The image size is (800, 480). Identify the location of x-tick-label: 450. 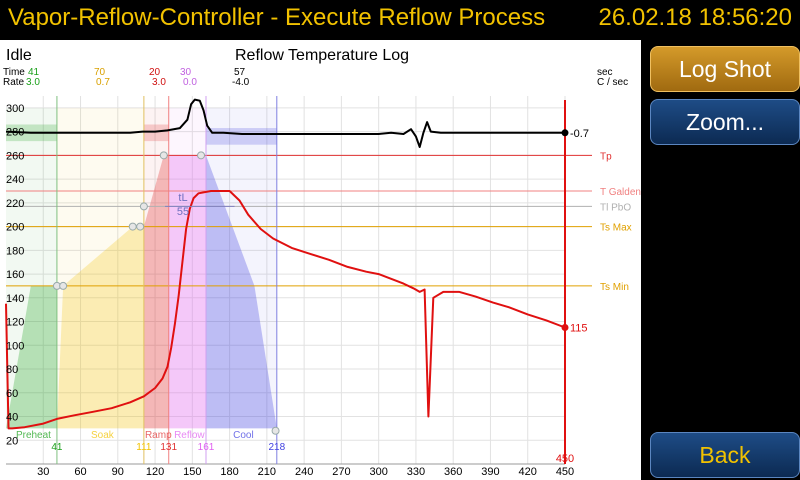
(565, 472).